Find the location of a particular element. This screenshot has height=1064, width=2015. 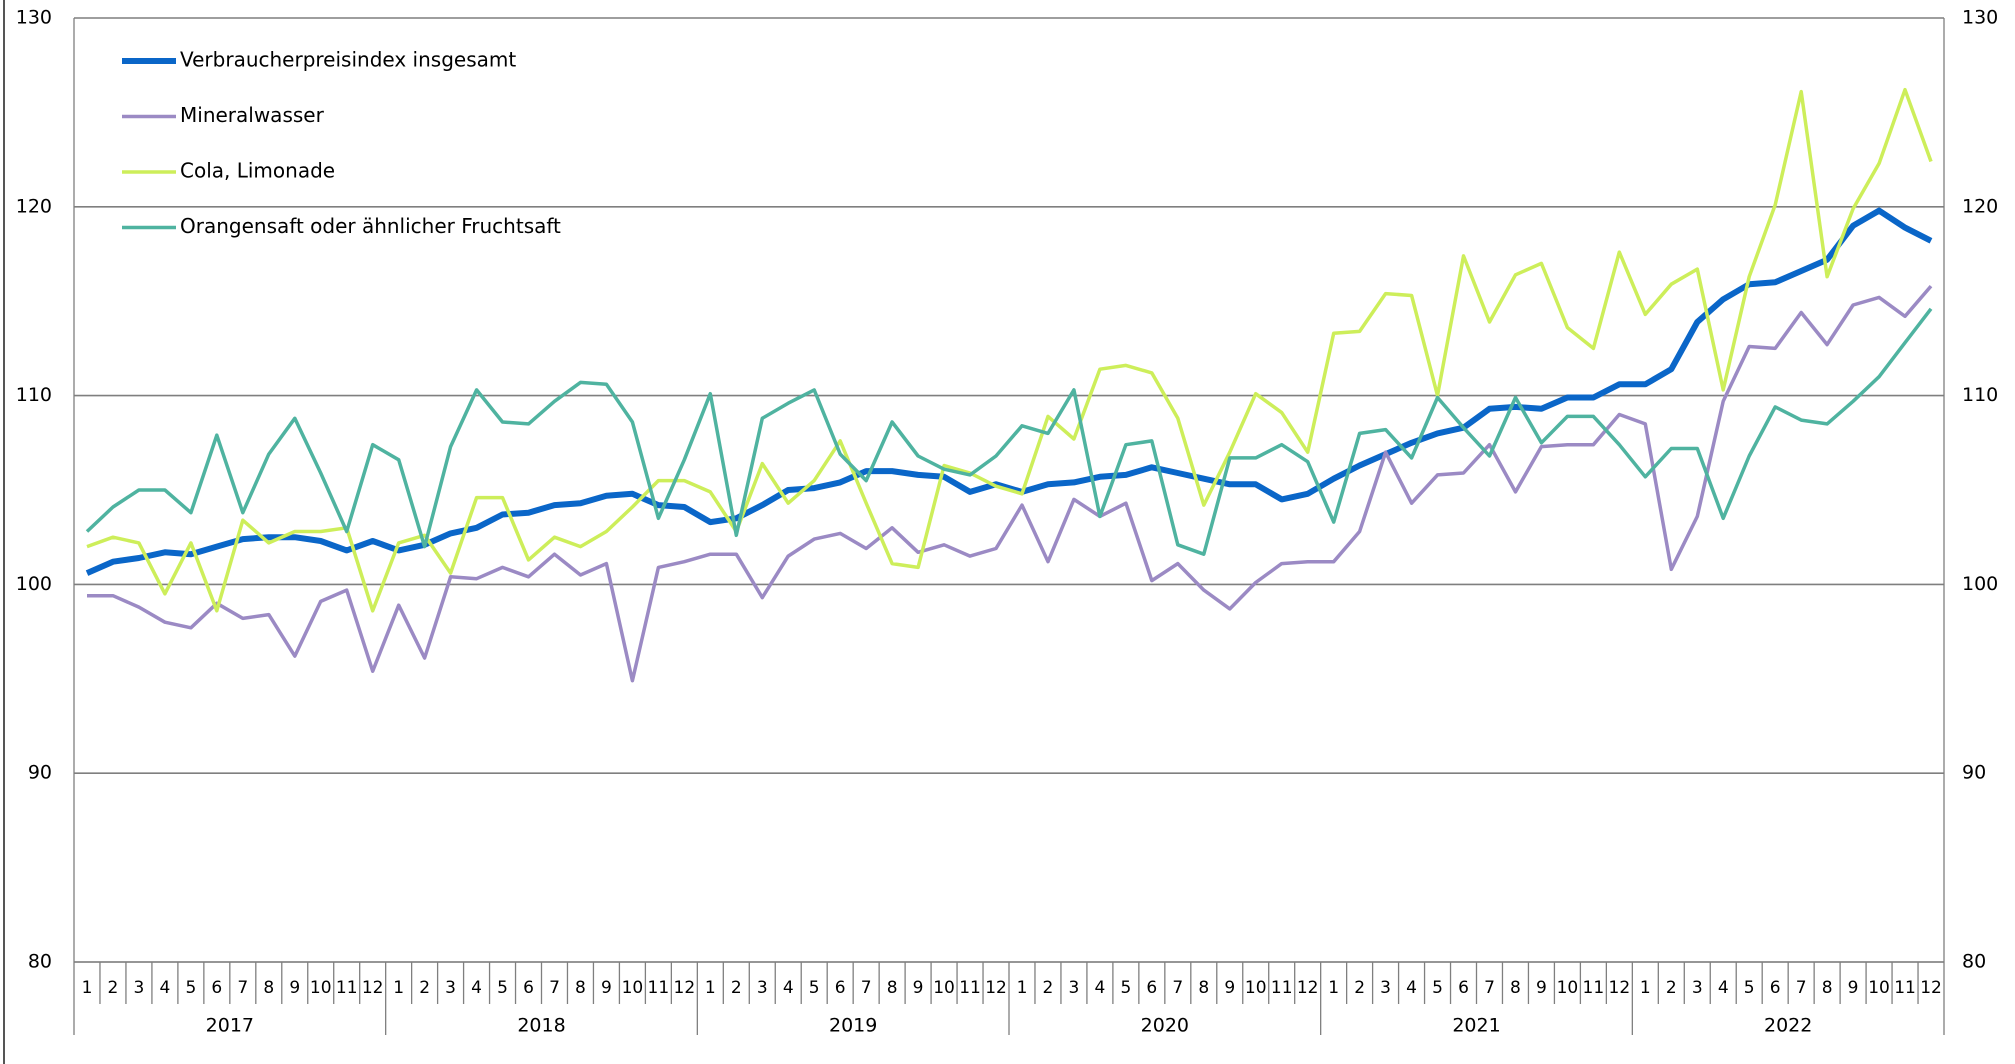

legend-label: Orangensaft oder ähnlicher Fruchtsaft is located at coordinates (370, 226).